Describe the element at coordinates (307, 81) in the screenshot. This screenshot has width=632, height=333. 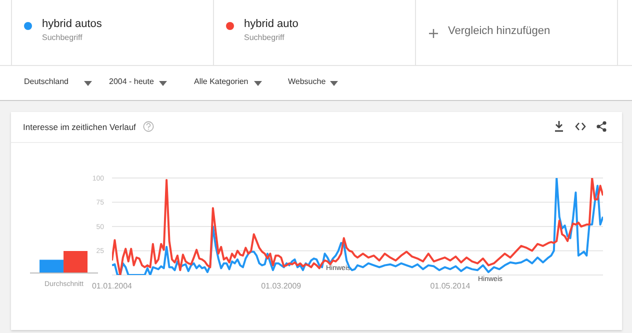
I see `text: Websuche` at that location.